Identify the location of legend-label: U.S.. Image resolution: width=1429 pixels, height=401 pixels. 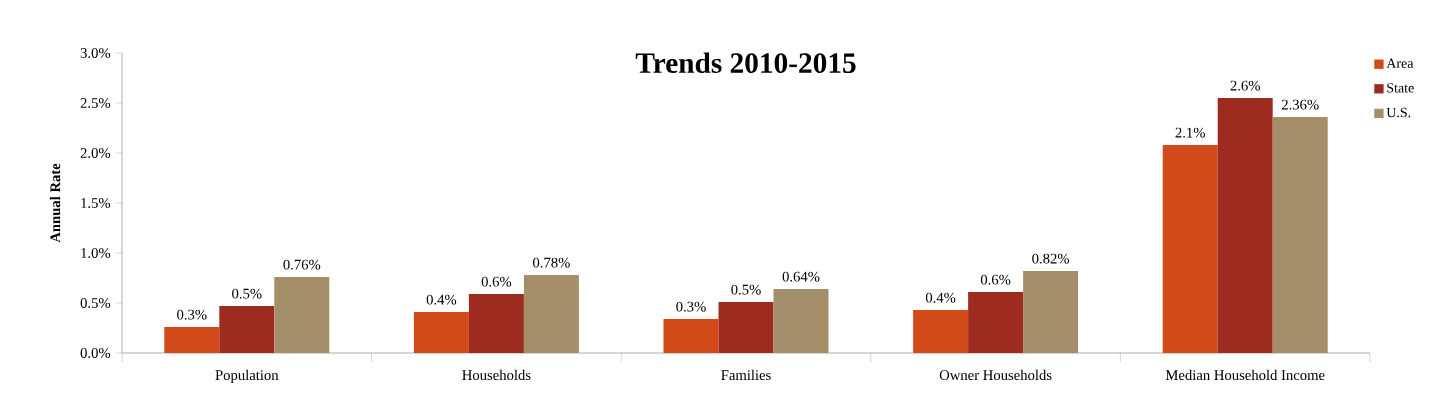
(1398, 112).